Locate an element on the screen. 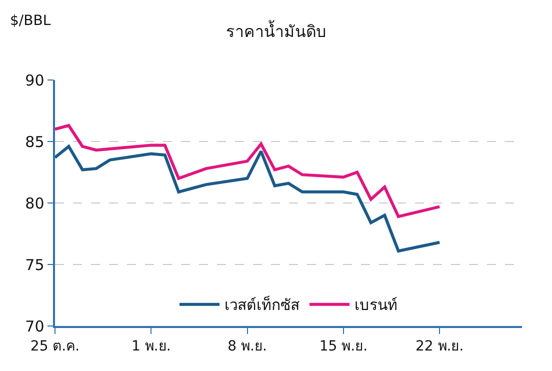 Image resolution: width=552 pixels, height=371 pixels. y-tick-label: 85 is located at coordinates (34, 141).